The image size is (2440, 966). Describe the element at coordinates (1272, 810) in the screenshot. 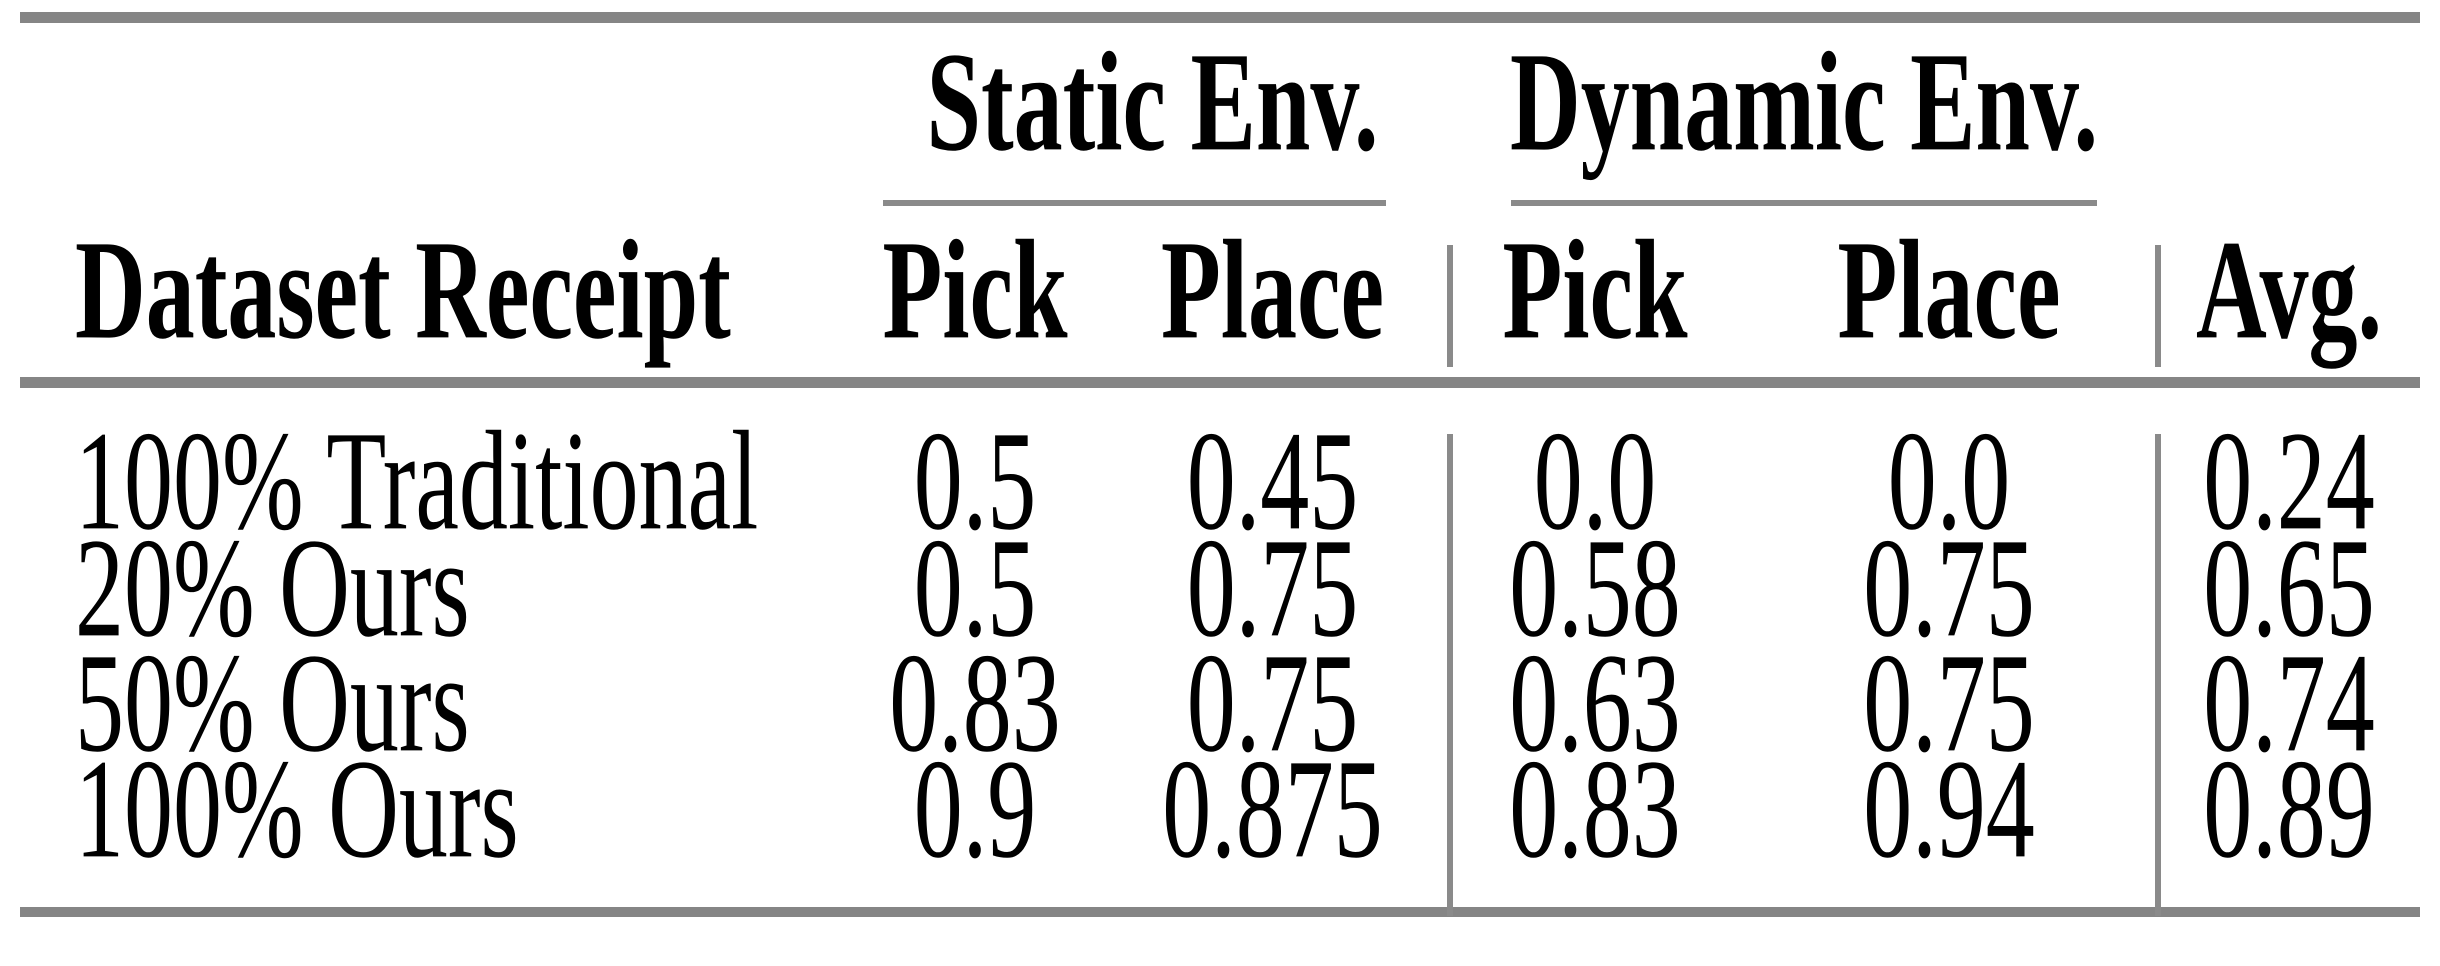

I see `cell-static-place: 0.875` at that location.